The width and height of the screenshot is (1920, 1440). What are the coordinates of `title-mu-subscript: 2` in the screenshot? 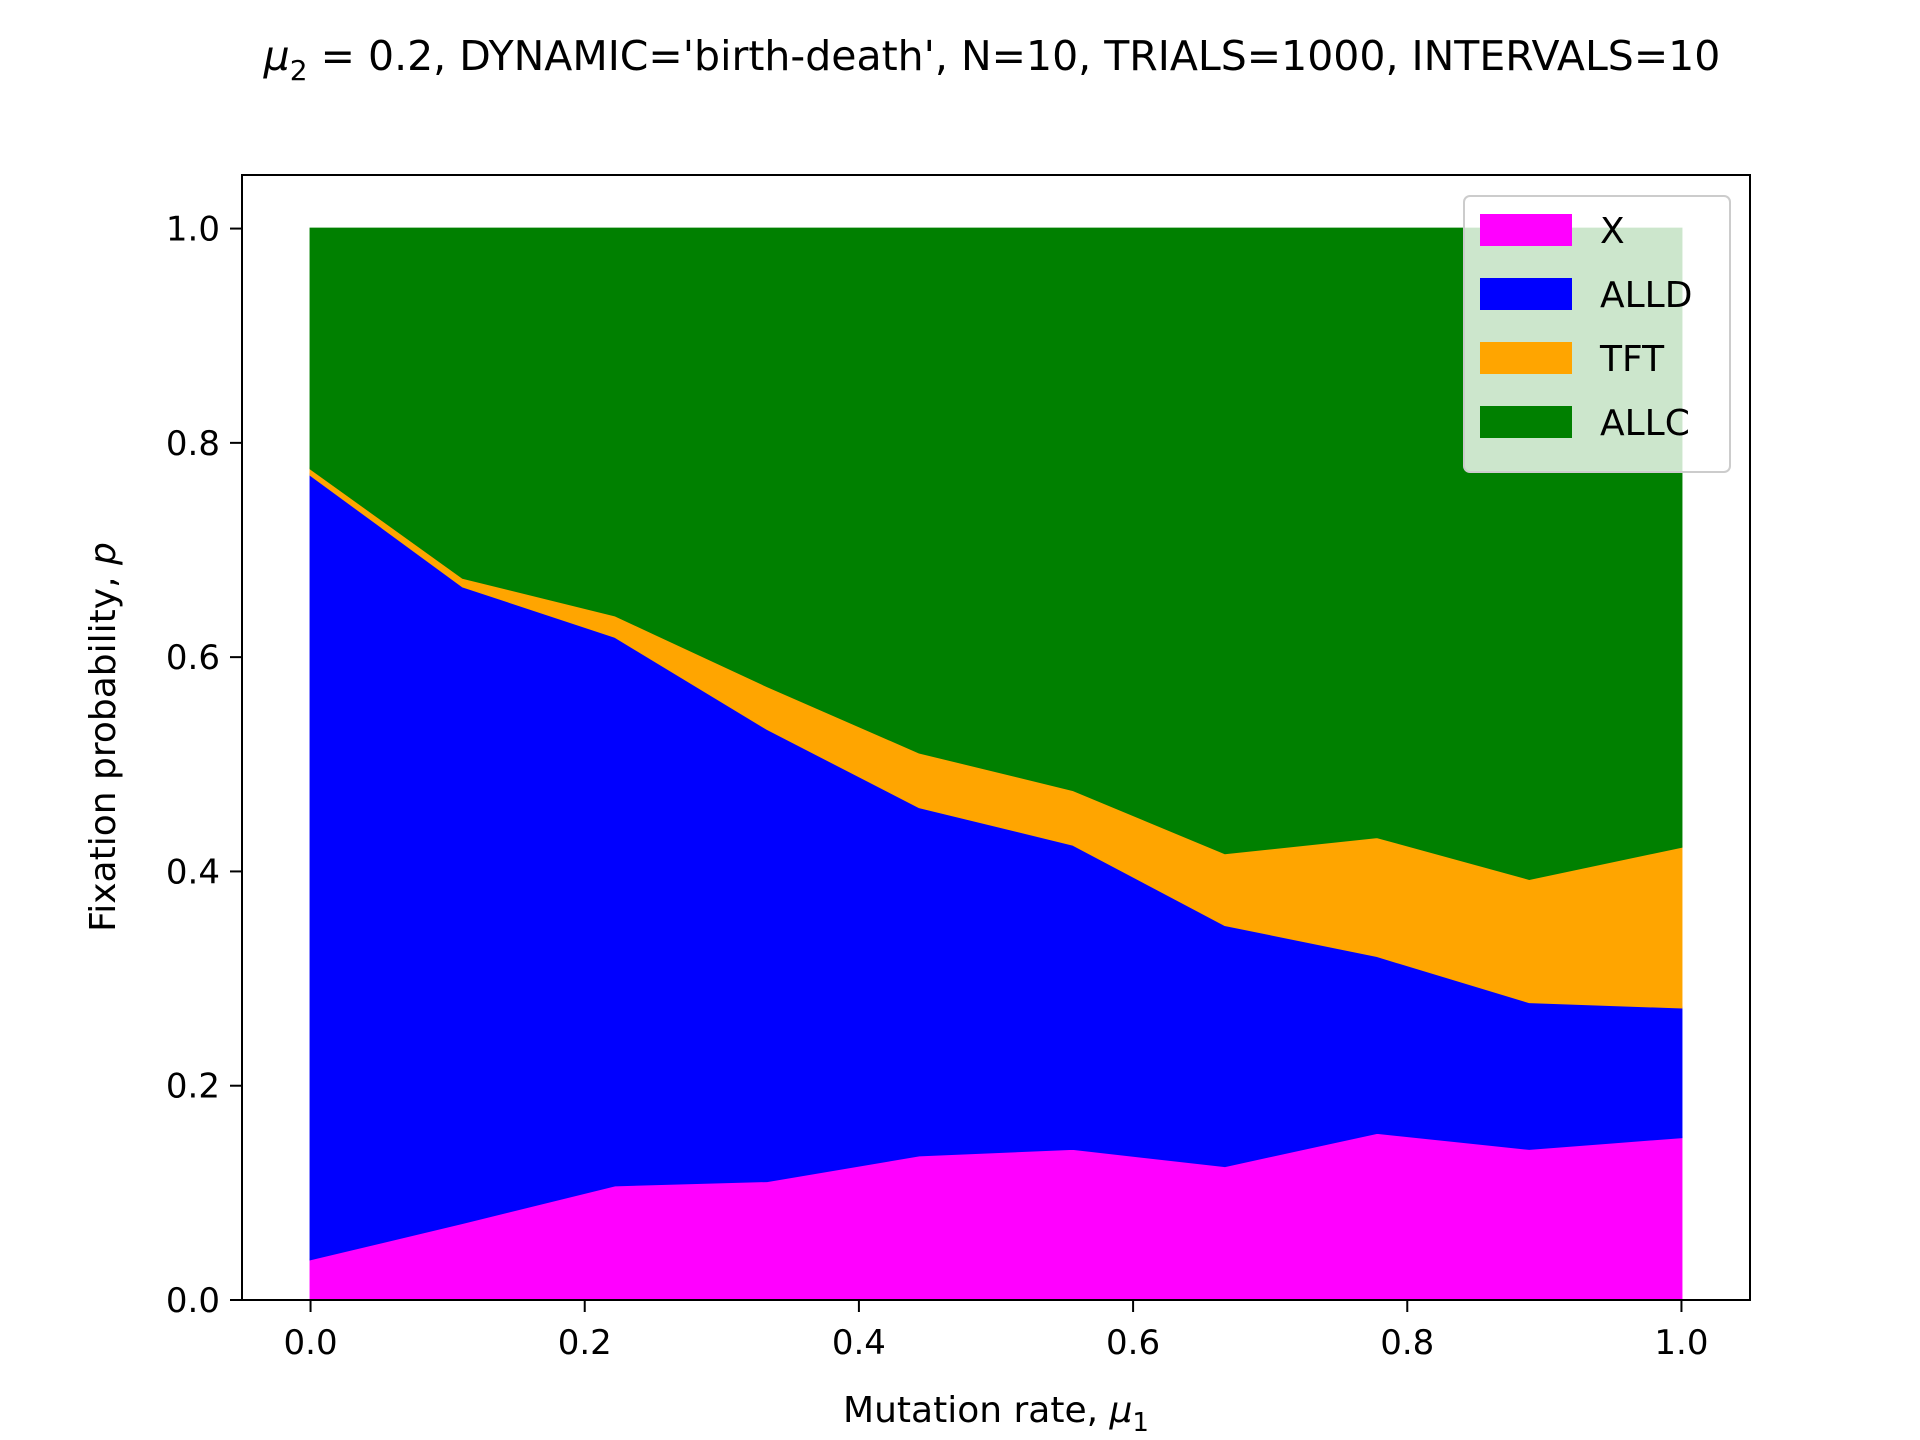 It's located at (299, 70).